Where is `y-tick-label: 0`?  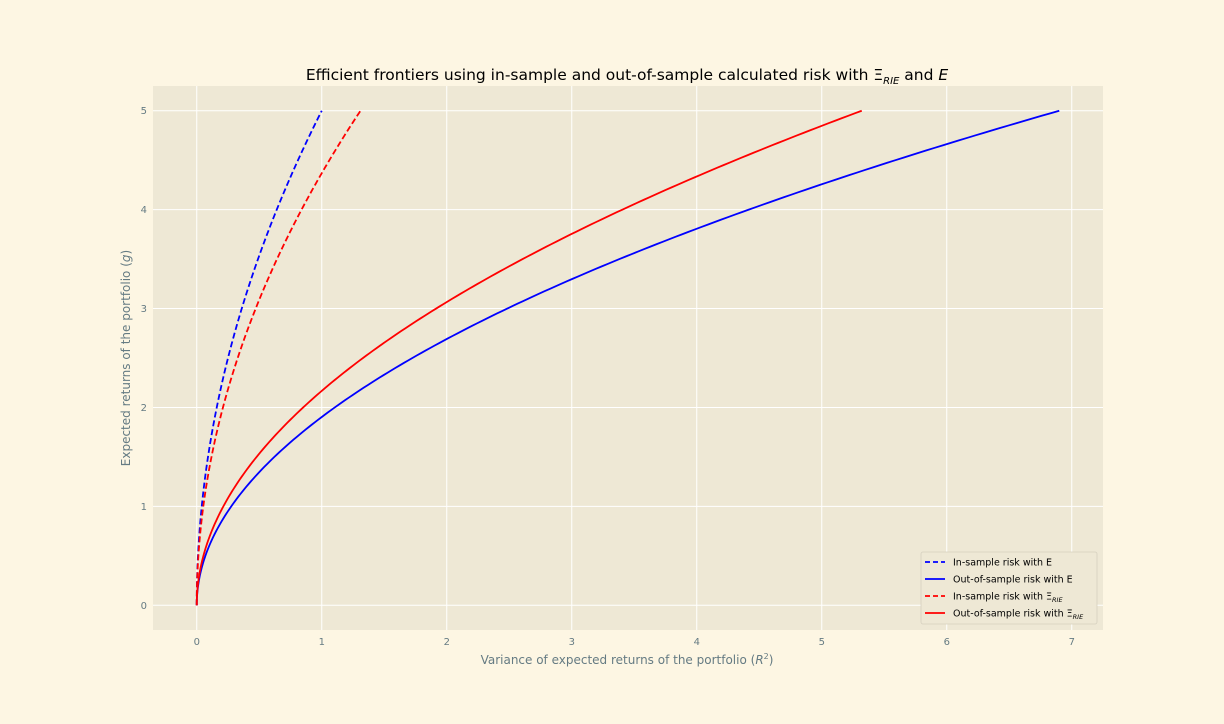
y-tick-label: 0 is located at coordinates (144, 606).